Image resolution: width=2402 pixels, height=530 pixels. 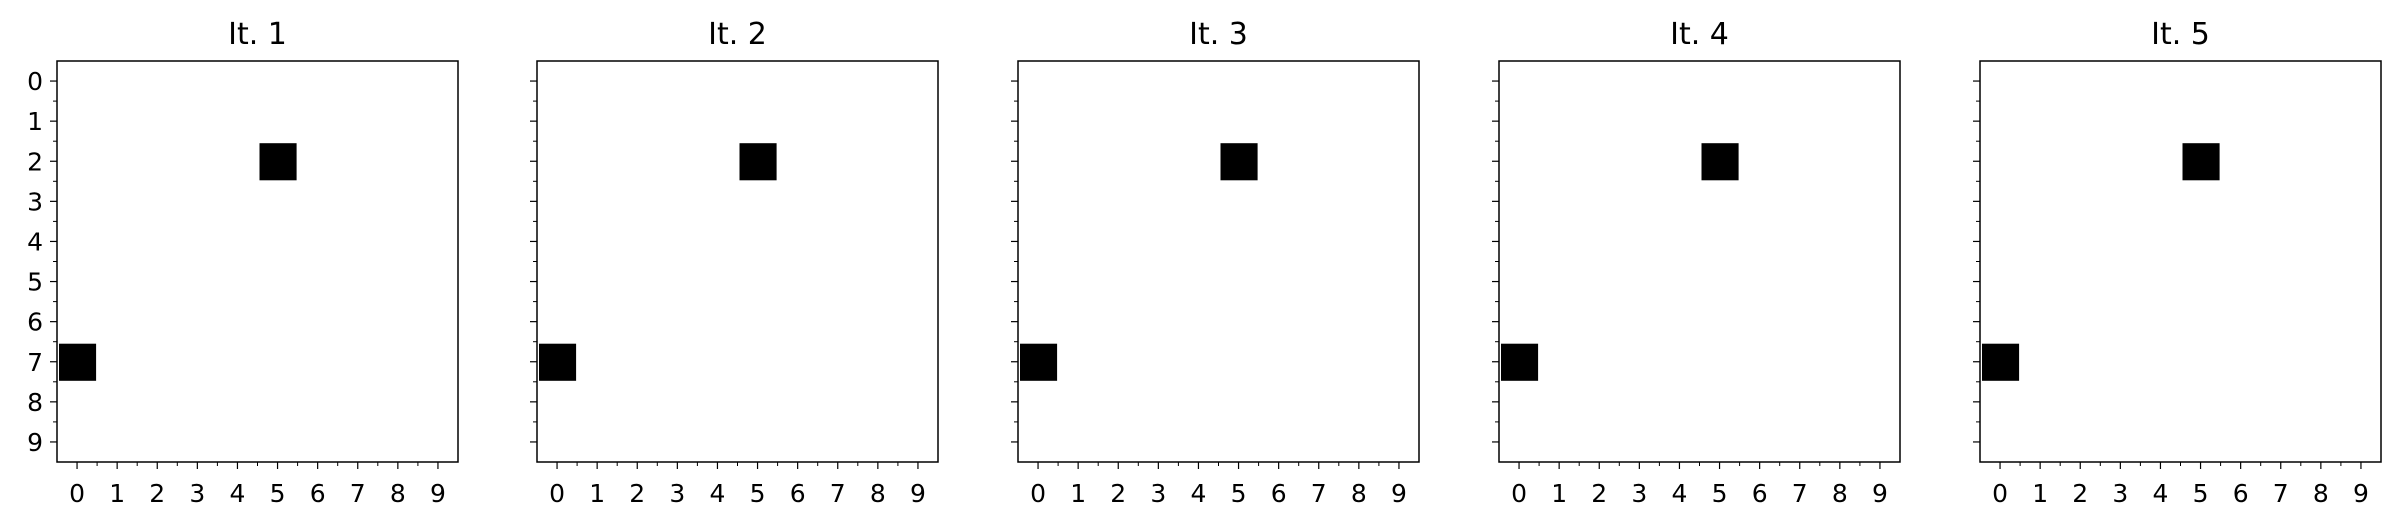 I want to click on y-tick-label: 3, so click(x=35, y=201).